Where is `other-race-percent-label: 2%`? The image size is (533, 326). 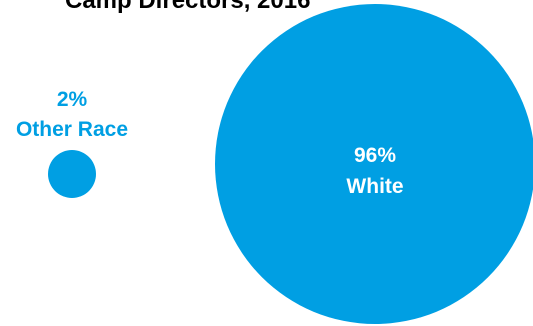
other-race-percent-label: 2% is located at coordinates (72, 99).